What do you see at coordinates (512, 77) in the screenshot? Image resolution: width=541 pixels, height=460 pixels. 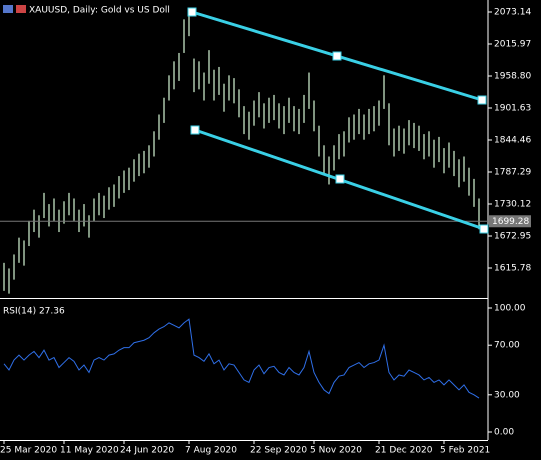 I see `y-tick-label: 1958.80` at bounding box center [512, 77].